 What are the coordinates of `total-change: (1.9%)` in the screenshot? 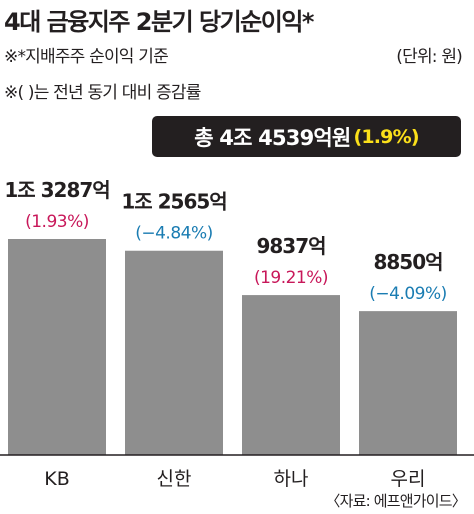 It's located at (386, 136).